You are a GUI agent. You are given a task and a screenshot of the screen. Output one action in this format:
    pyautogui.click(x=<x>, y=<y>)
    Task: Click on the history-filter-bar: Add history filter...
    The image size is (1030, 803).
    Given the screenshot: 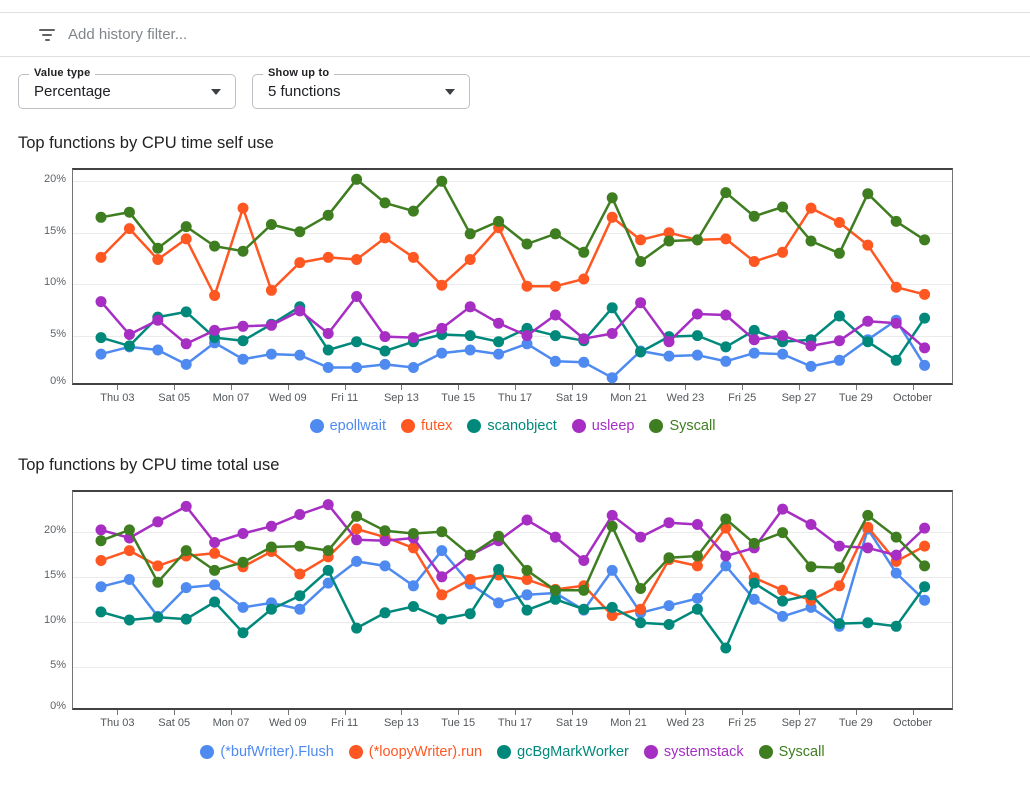 What is the action you would take?
    pyautogui.click(x=515, y=34)
    